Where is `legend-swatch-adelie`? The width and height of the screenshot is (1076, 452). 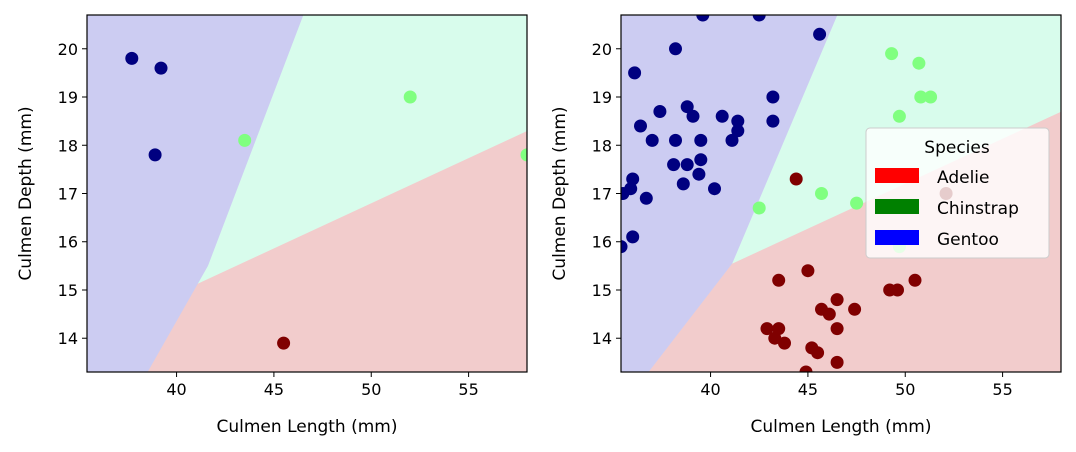
legend-swatch-adelie is located at coordinates (897, 175).